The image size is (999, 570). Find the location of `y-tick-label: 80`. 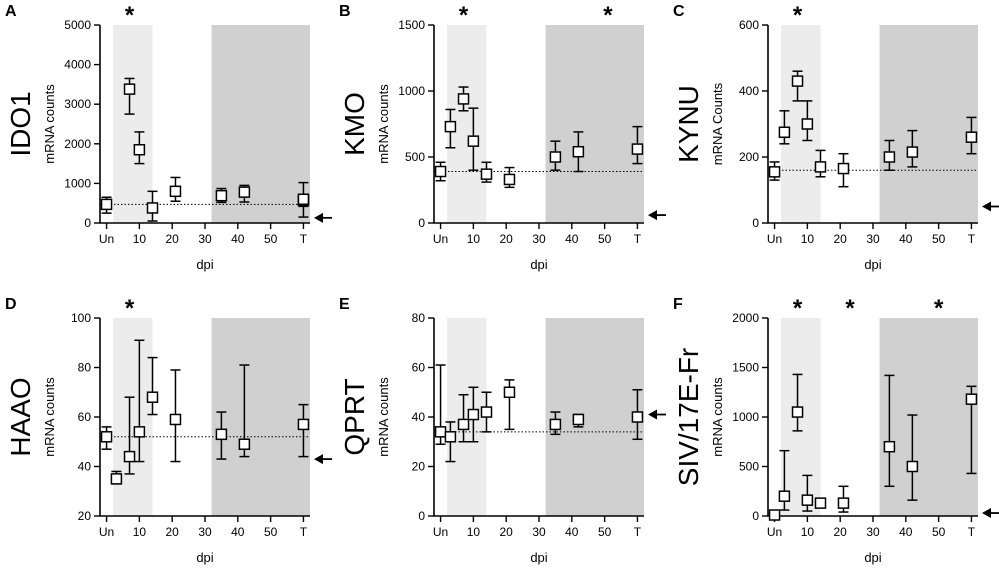

y-tick-label: 80 is located at coordinates (85, 368).